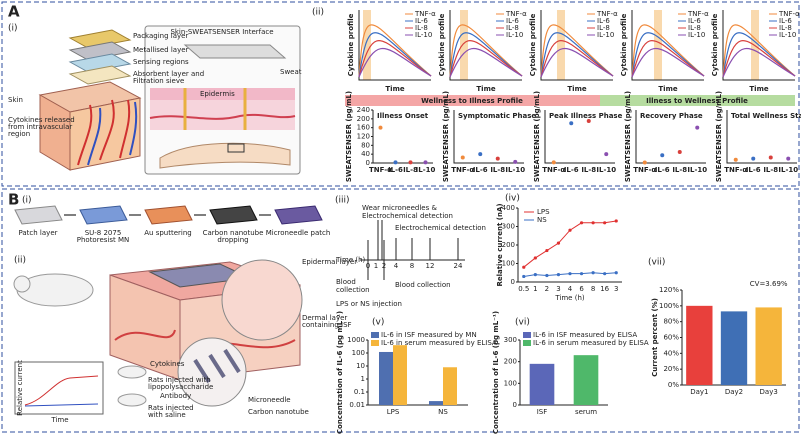 Image resolution: width=801 pixels, height=434 pixels. What do you see at coordinates (697, 101) in the screenshot?
I see `banner-label: Illness to Wellness Profile` at bounding box center [697, 101].